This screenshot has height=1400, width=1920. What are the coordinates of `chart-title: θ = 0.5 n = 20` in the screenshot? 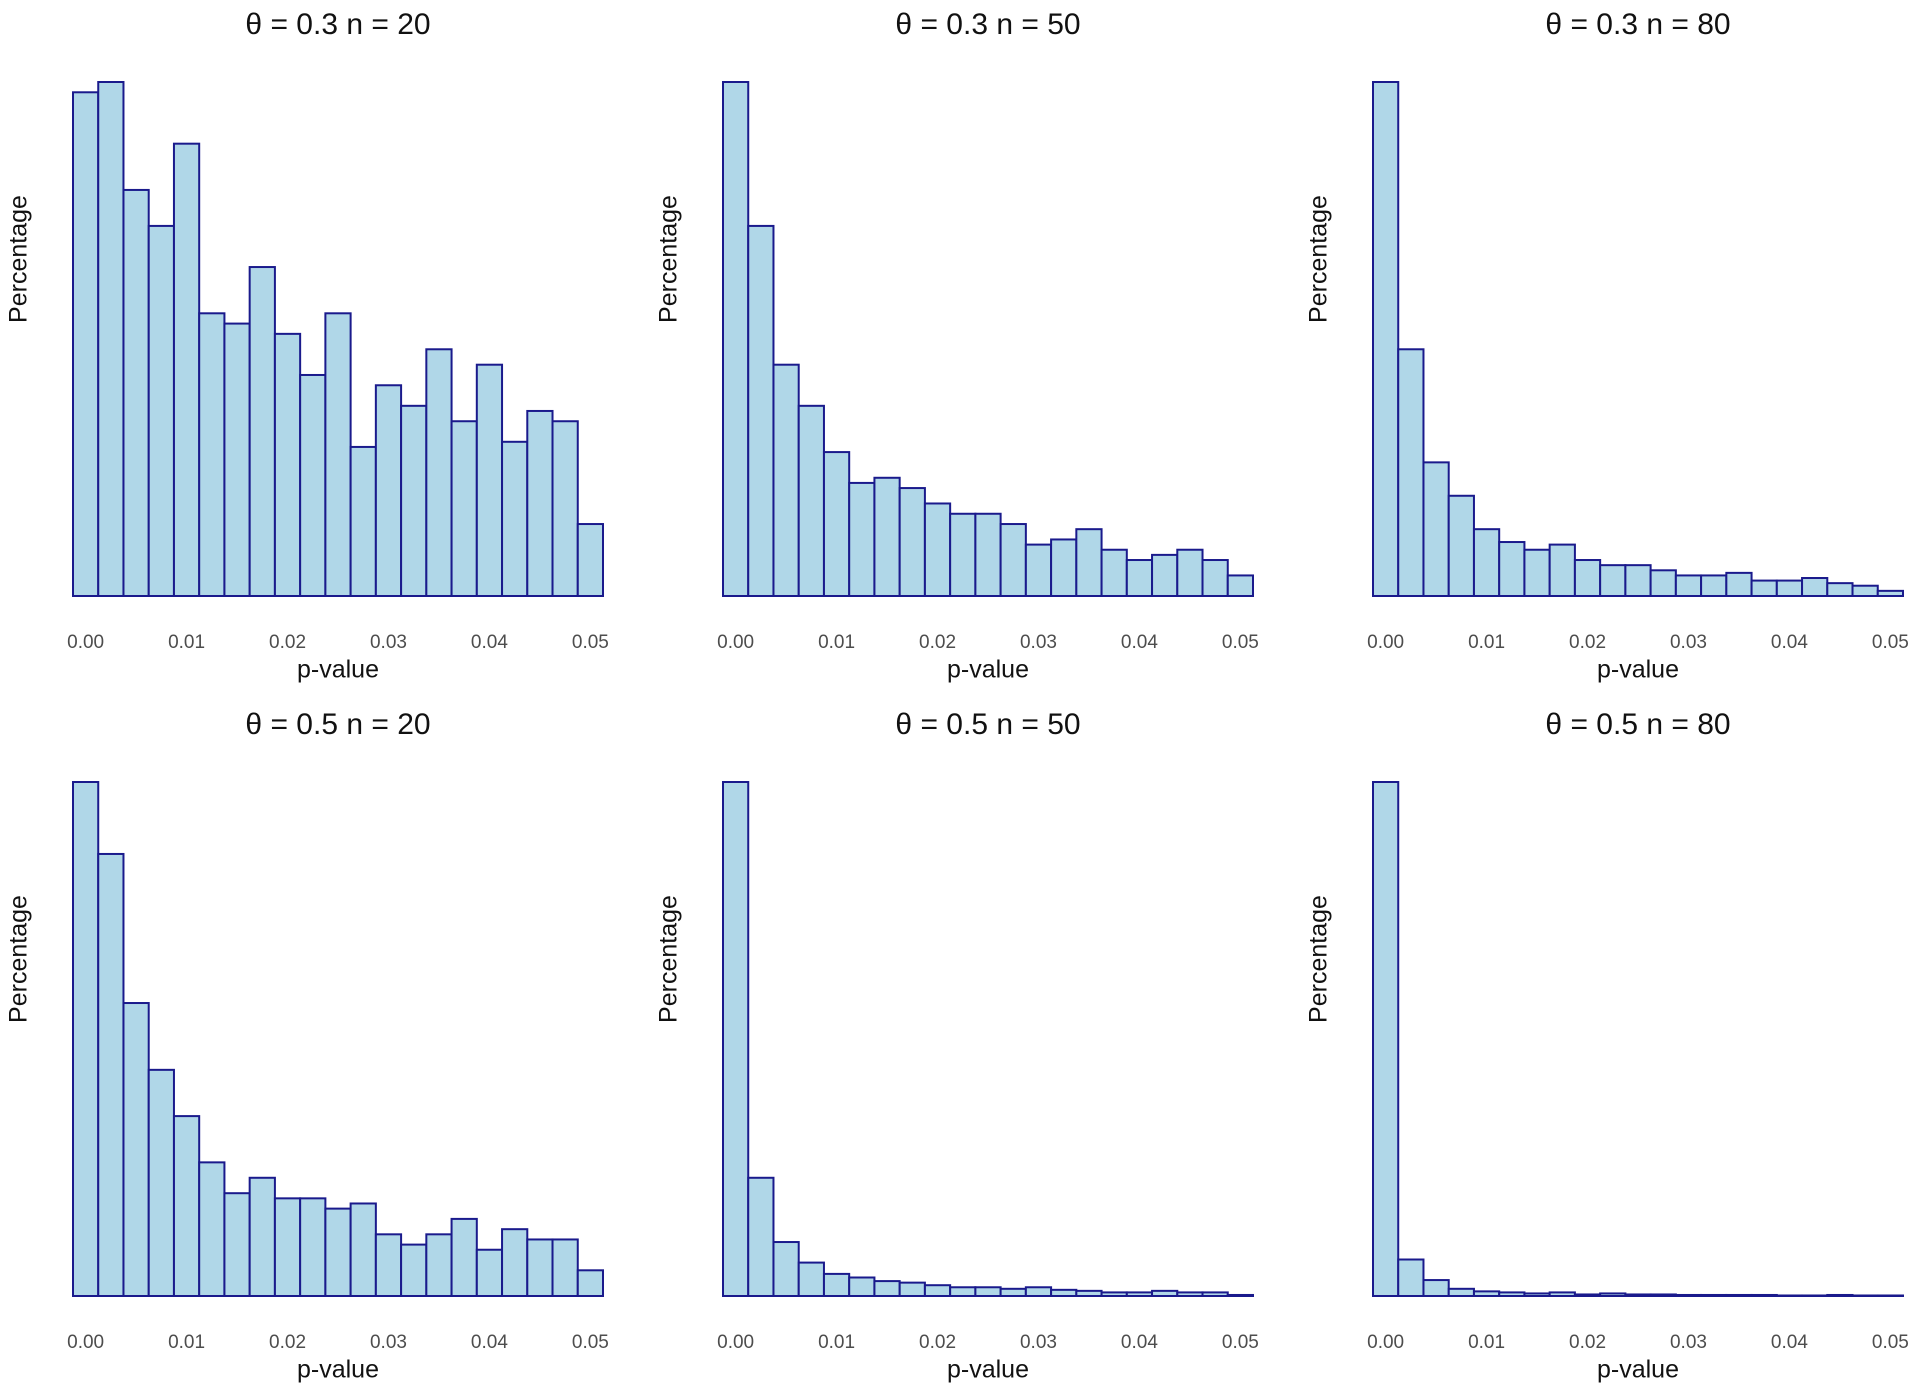 It's located at (337, 724).